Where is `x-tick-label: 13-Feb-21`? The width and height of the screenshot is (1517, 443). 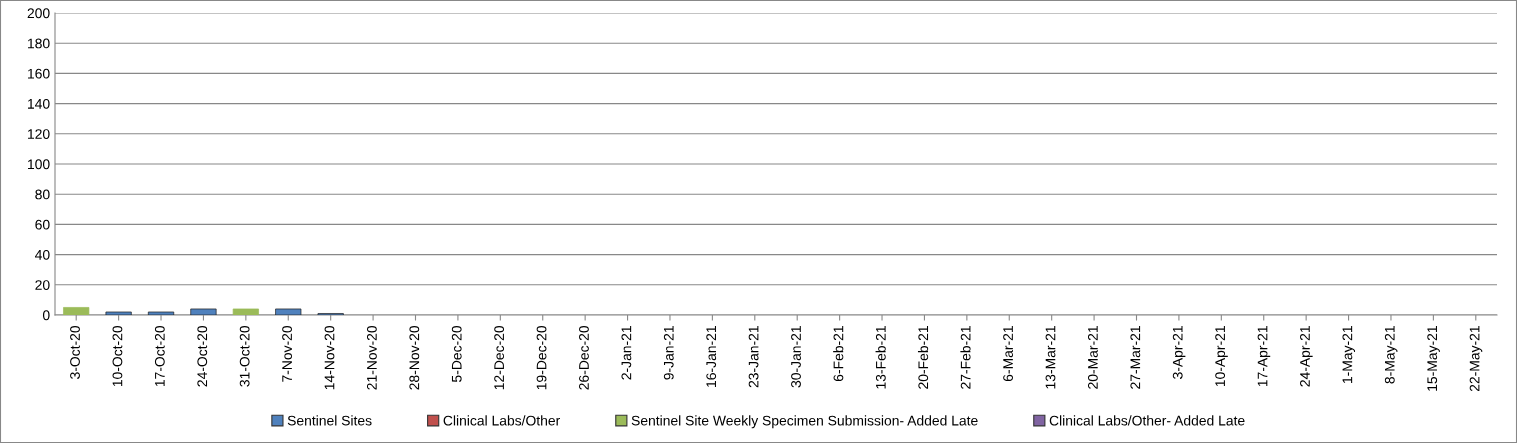
x-tick-label: 13-Feb-21 is located at coordinates (880, 357).